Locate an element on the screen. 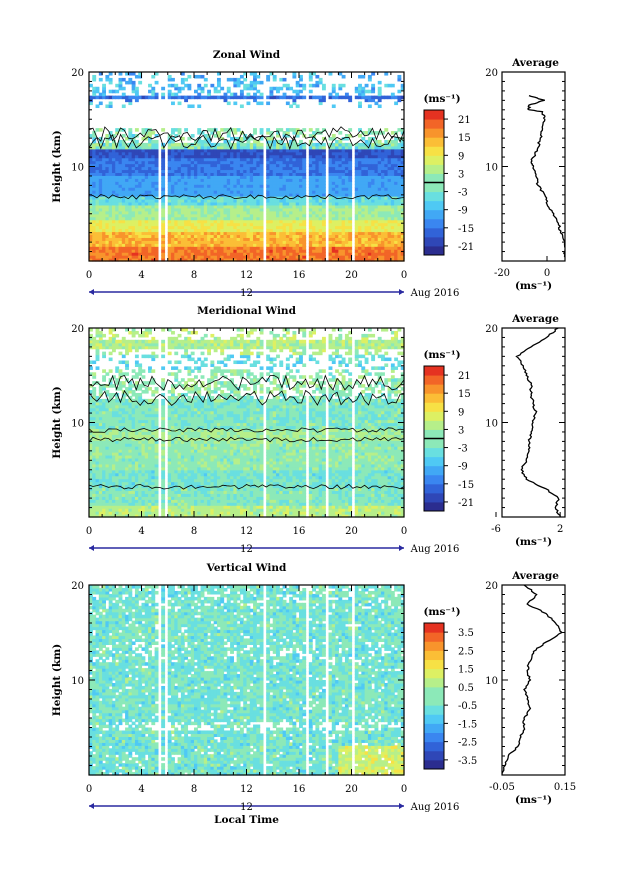  colorbar-segment is located at coordinates (434, 160).